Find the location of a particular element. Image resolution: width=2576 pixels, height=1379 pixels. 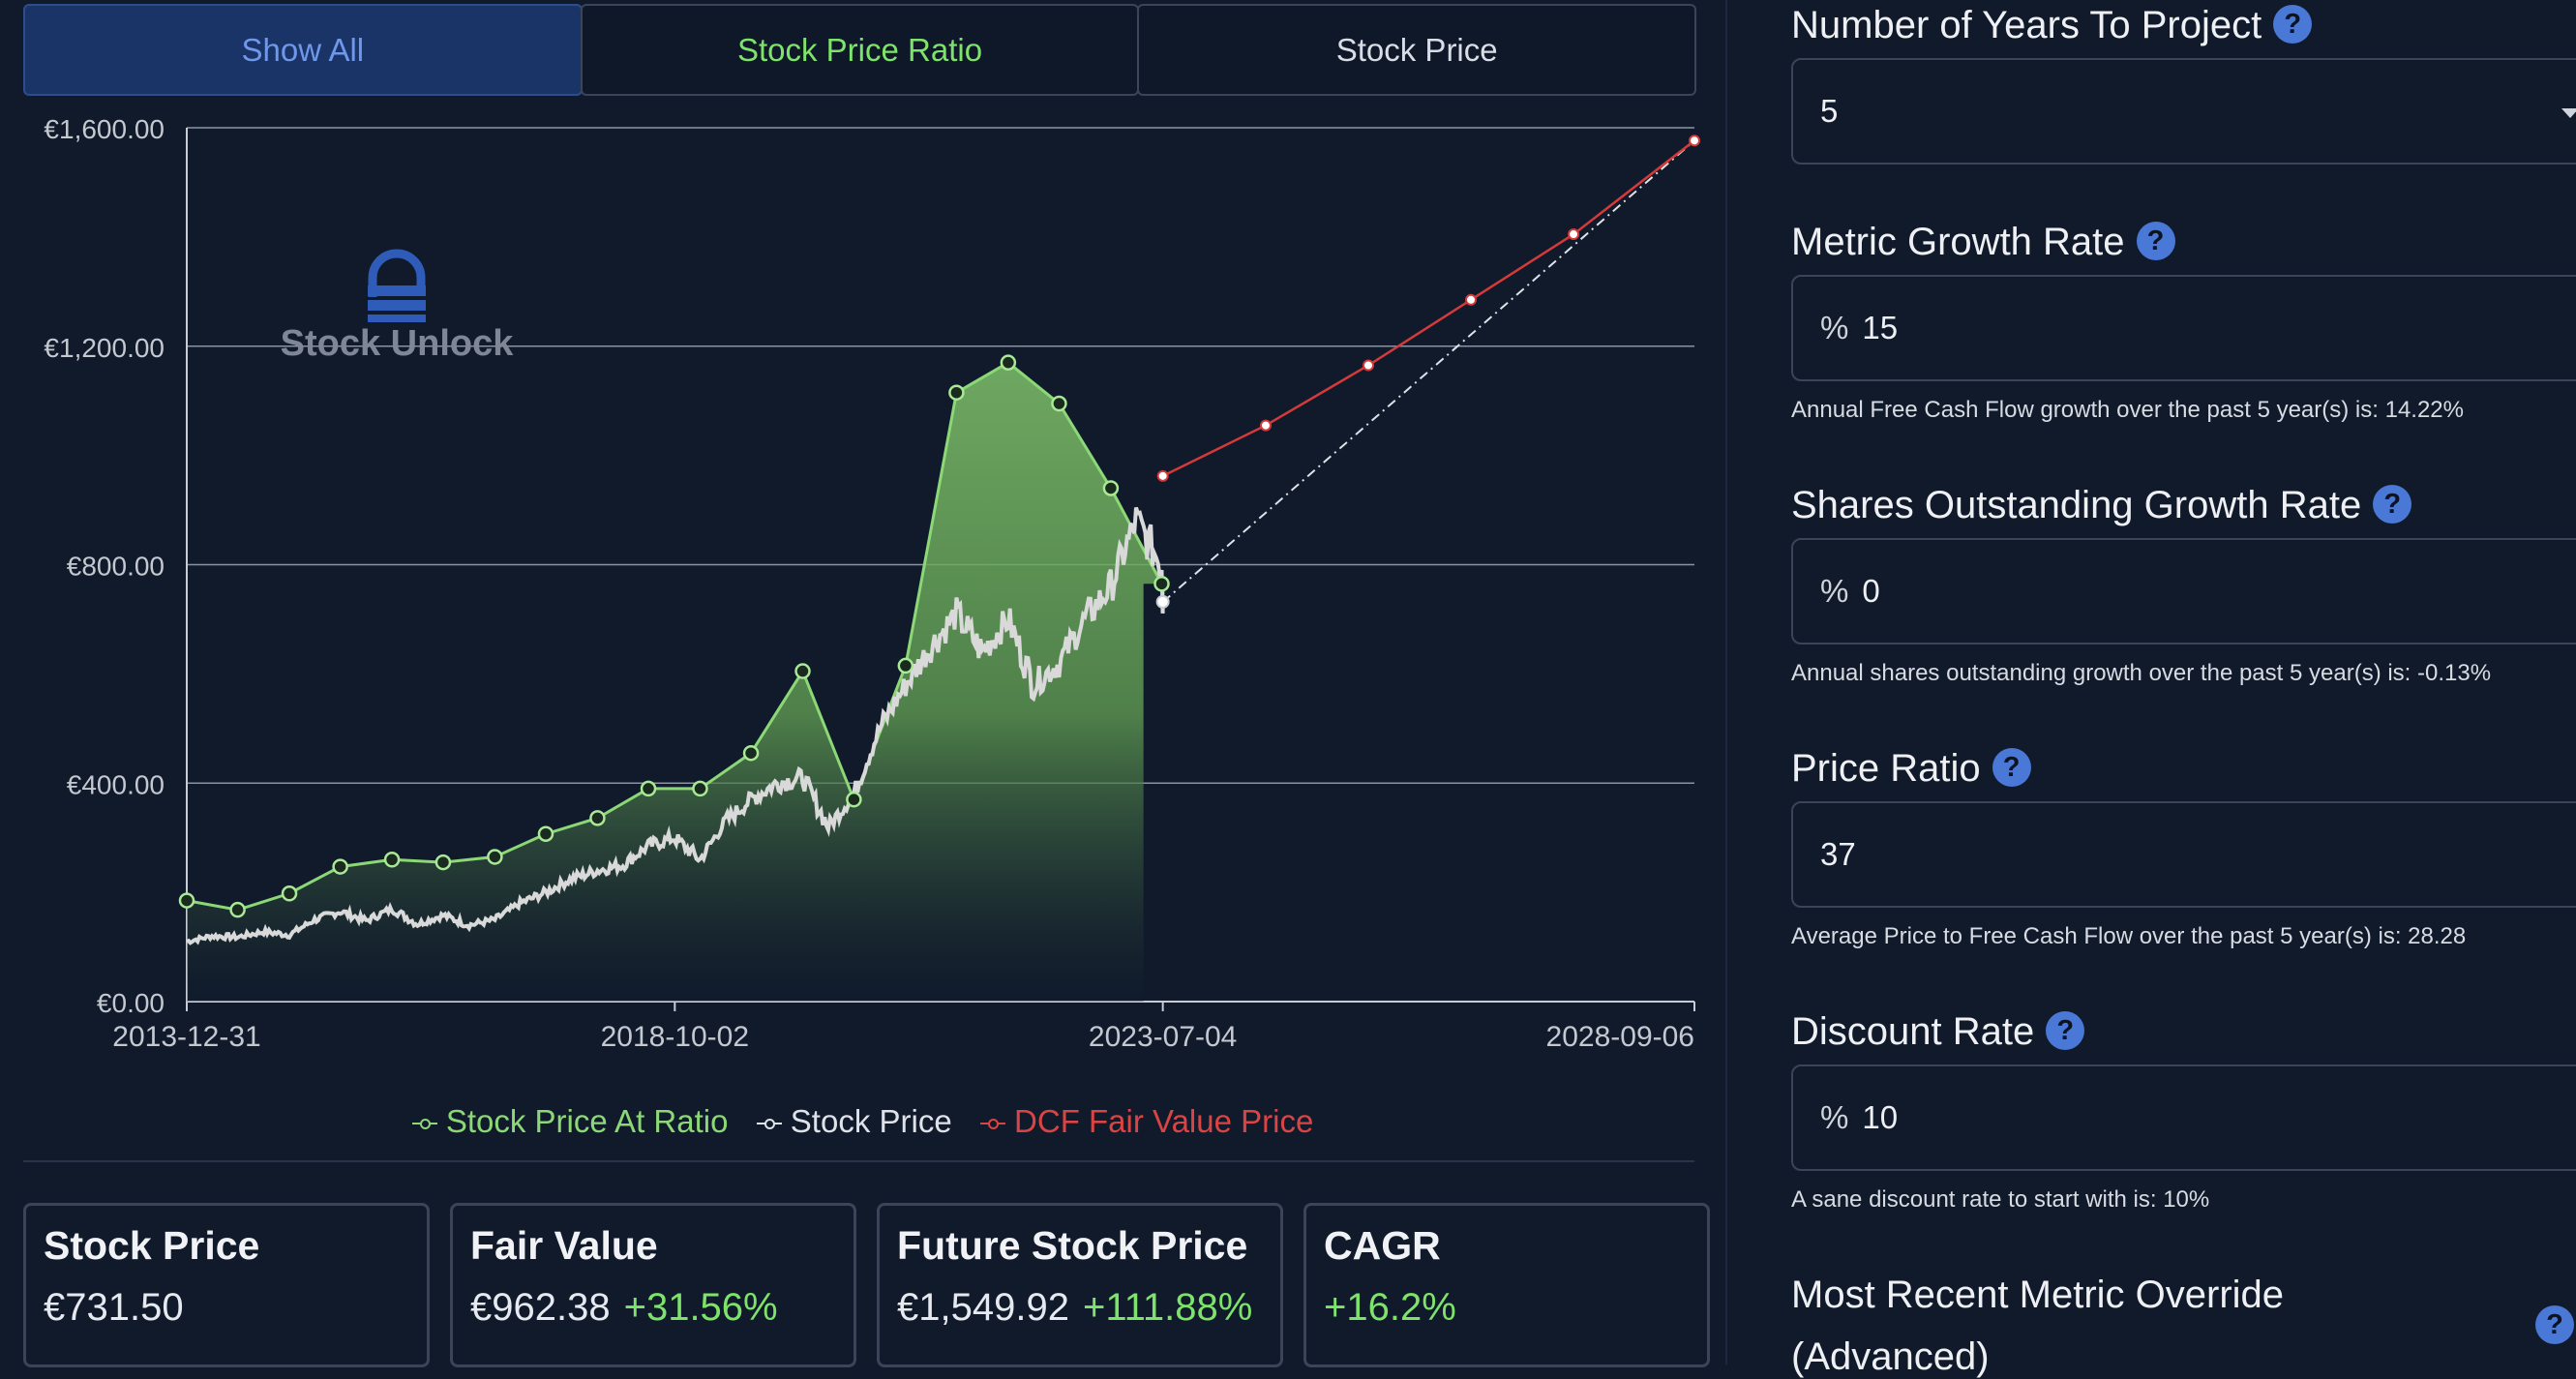

override-help: ? is located at coordinates (2554, 1326).